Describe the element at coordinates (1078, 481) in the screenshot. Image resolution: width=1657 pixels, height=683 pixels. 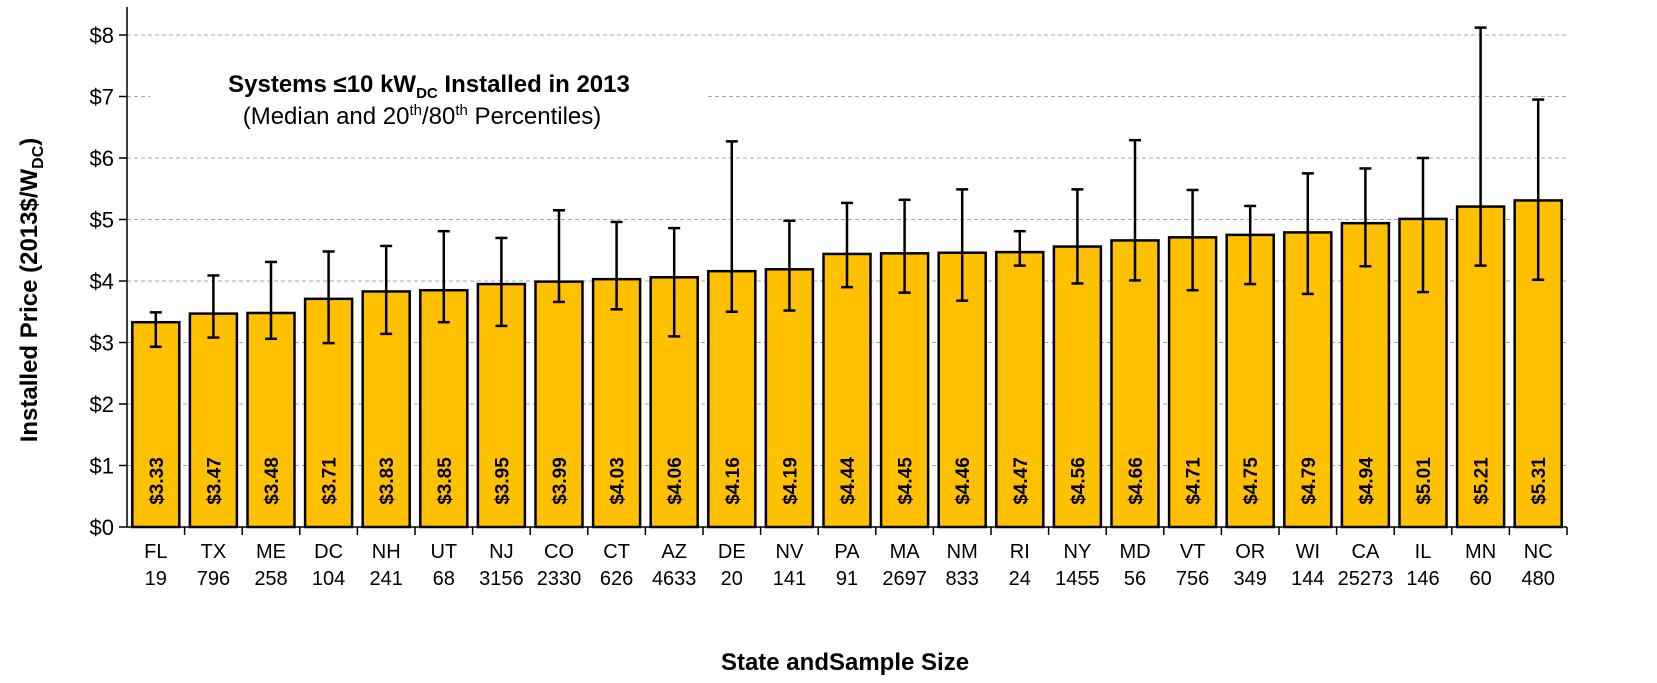
I see `bar-value-label: $4.56` at that location.